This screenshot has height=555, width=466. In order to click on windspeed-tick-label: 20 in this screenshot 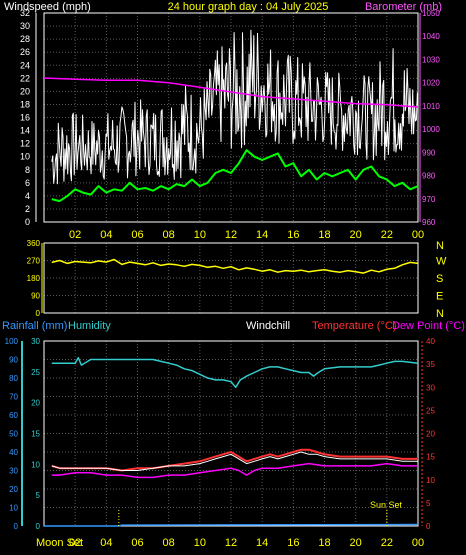, I will do `click(25, 91)`.